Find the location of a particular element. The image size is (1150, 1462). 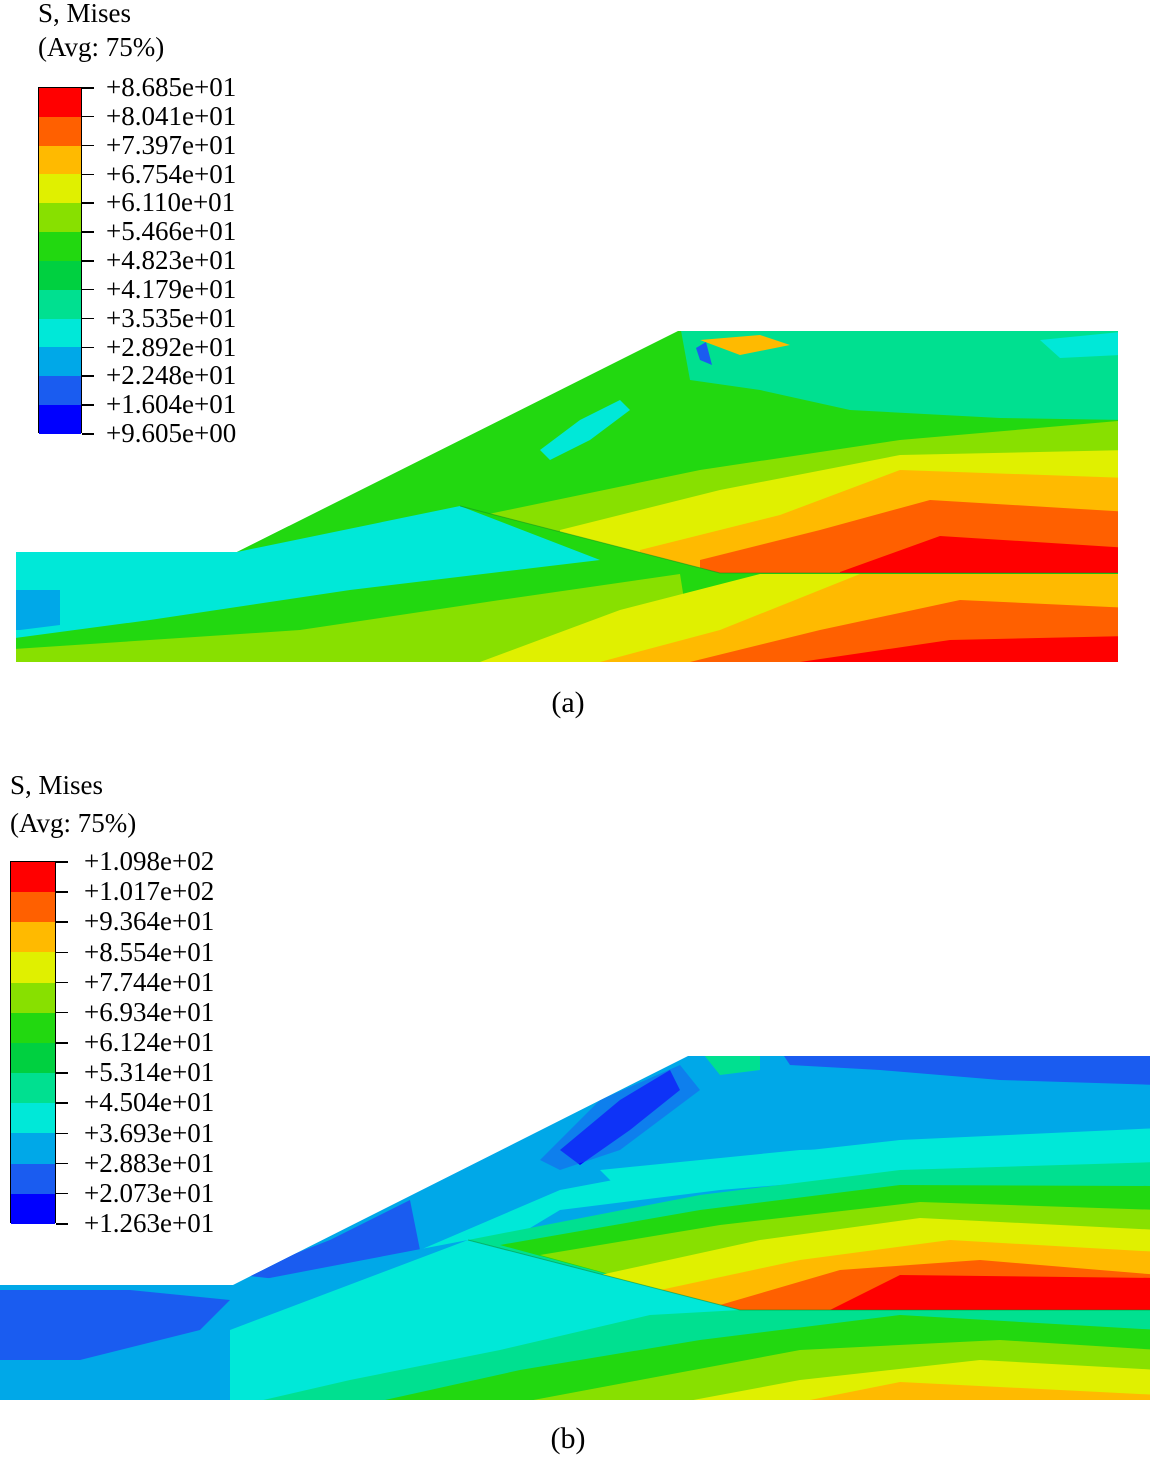

legend-label: +4.823e+01 is located at coordinates (171, 260).